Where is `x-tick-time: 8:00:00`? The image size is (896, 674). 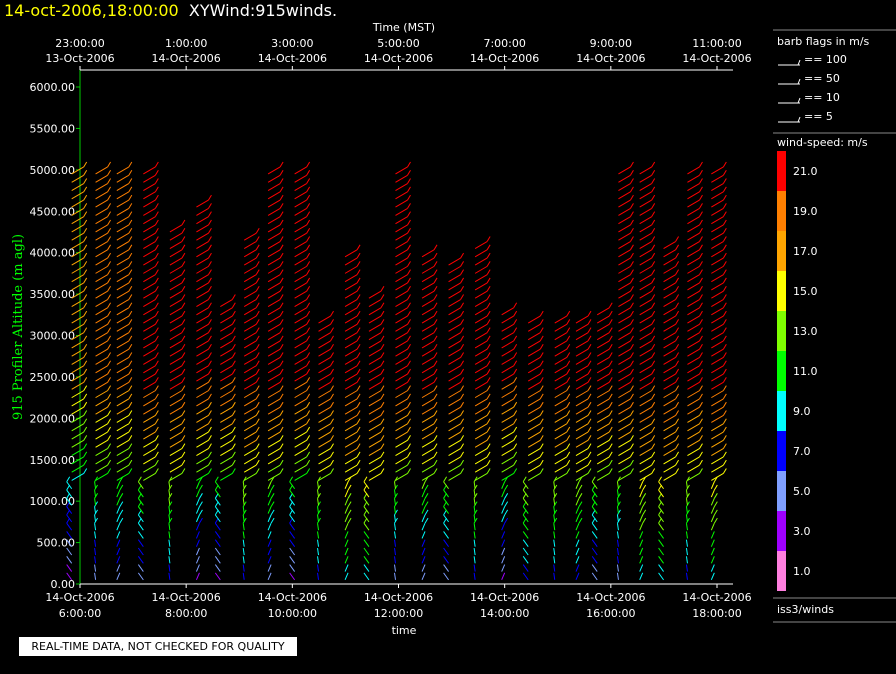 x-tick-time: 8:00:00 is located at coordinates (186, 613).